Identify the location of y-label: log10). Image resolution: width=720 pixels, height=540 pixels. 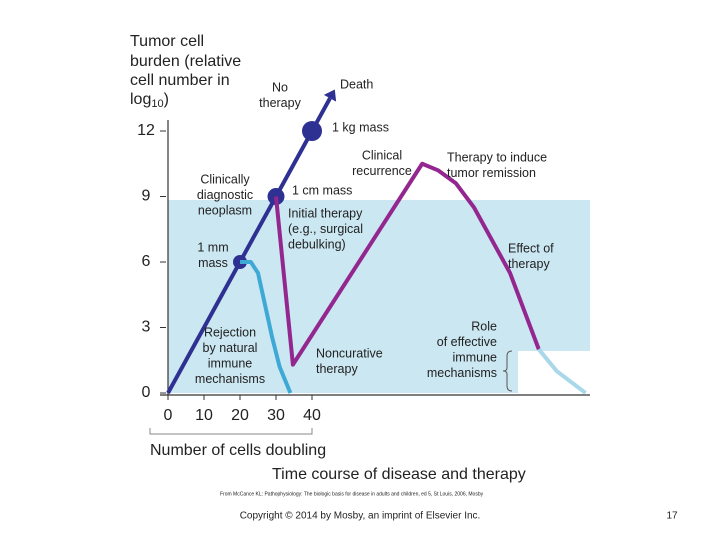
(149, 100).